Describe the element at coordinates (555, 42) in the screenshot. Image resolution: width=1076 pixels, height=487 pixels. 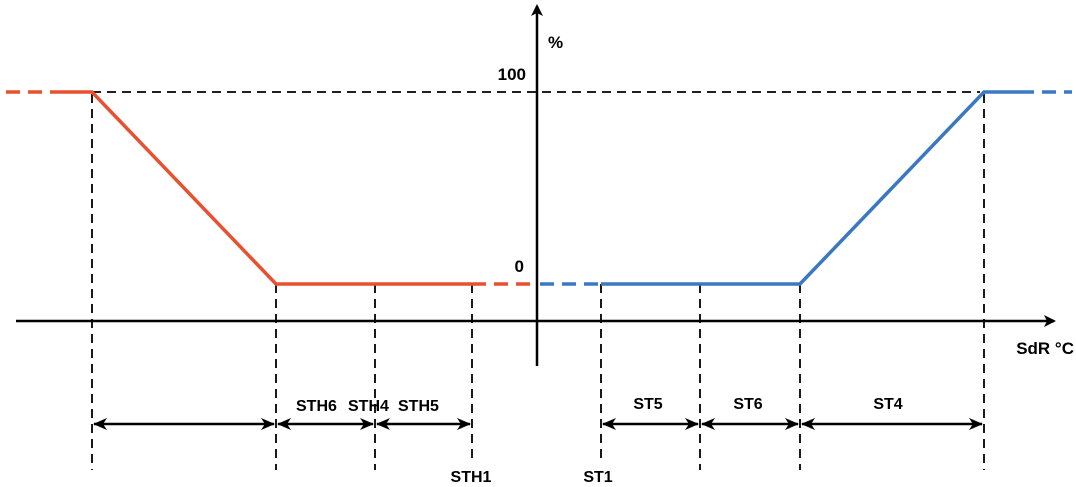
I see `y-axis-unit-label: %` at that location.